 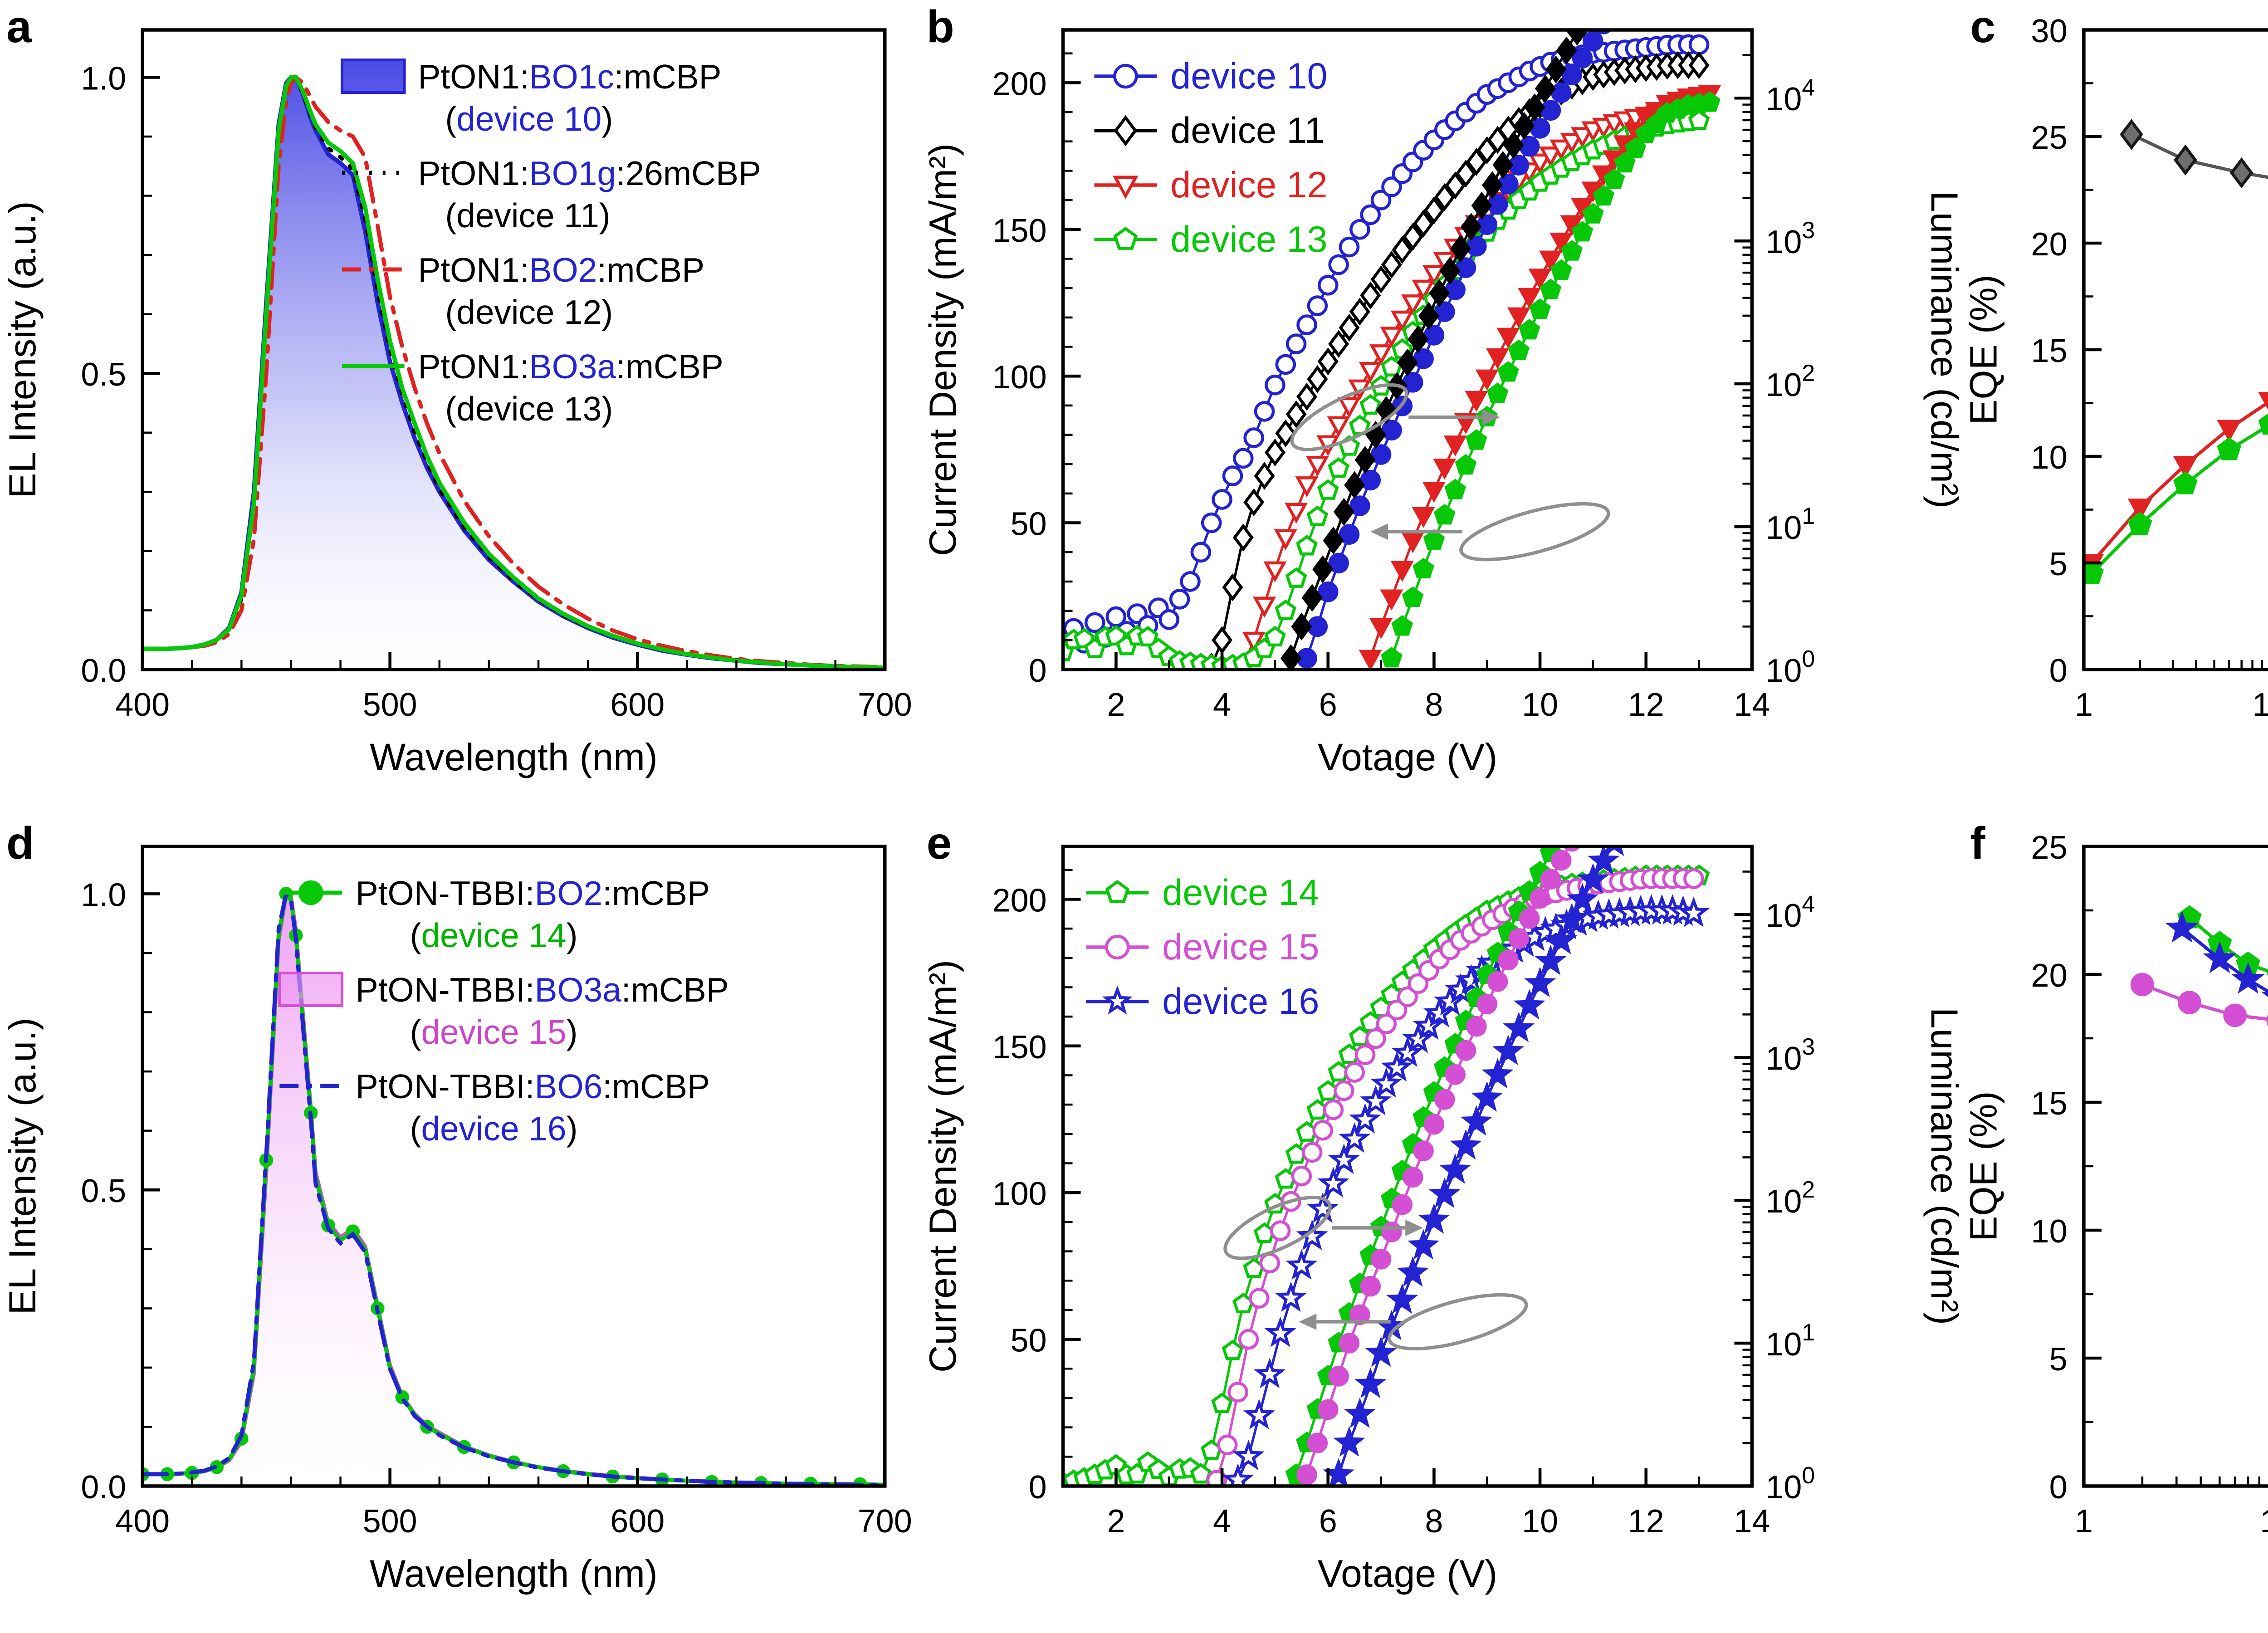 What do you see at coordinates (494, 1032) in the screenshot?
I see `svg-text: (device 15)` at bounding box center [494, 1032].